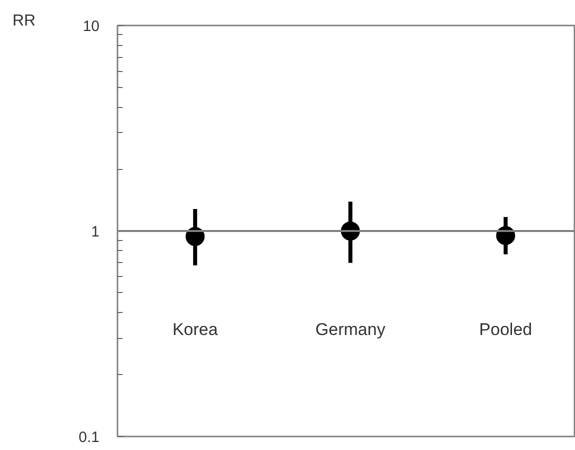 This screenshot has height=450, width=575. I want to click on x-tick-label: Korea, so click(195, 330).